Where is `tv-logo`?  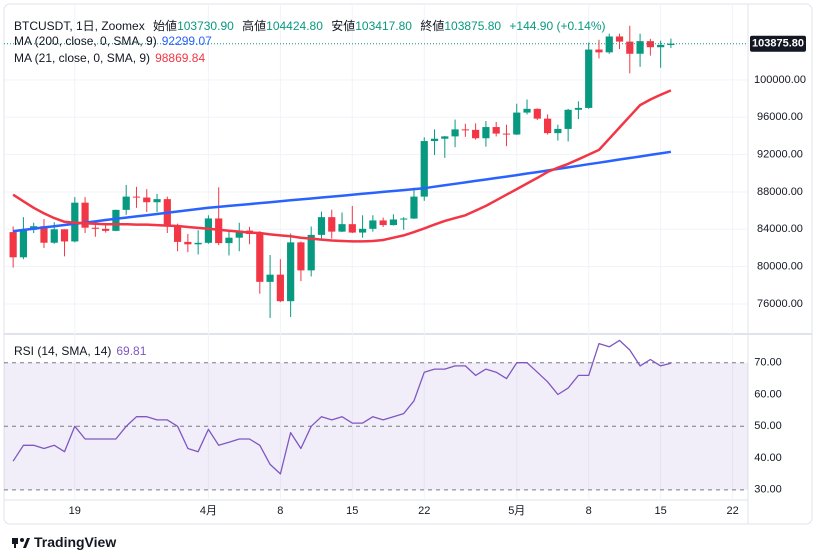
tv-logo is located at coordinates (21, 543).